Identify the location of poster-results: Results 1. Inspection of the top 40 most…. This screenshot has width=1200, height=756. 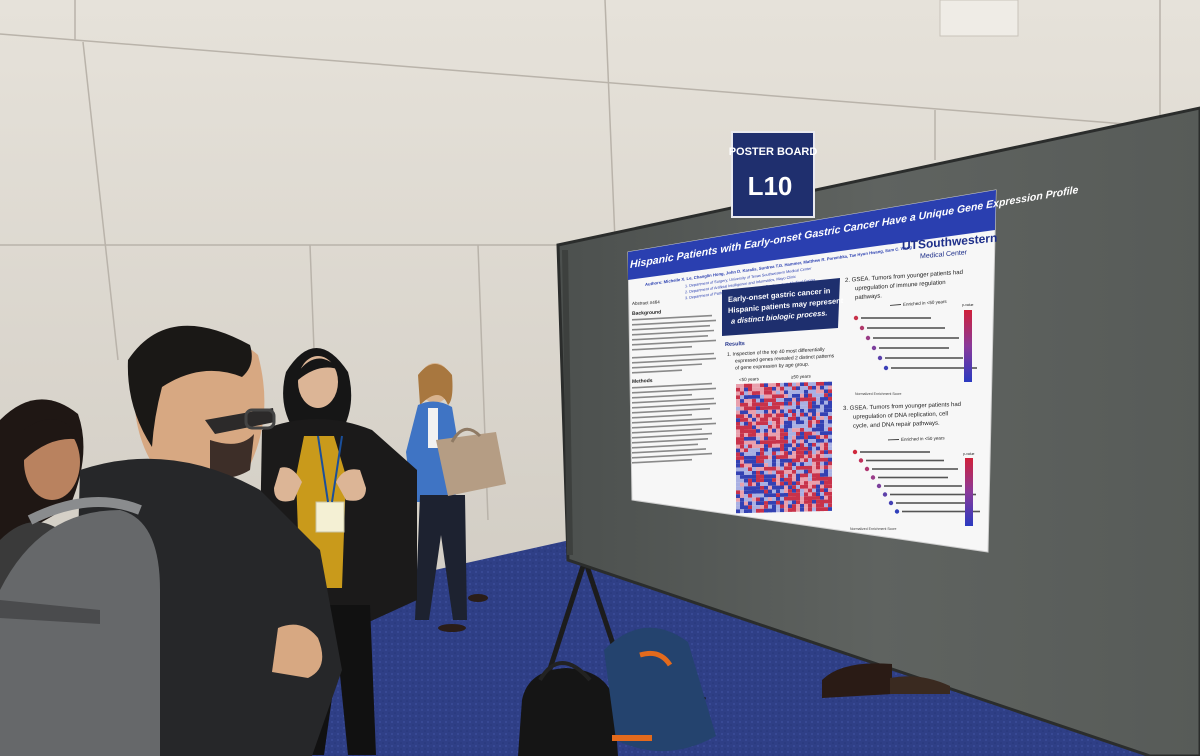
(780, 361).